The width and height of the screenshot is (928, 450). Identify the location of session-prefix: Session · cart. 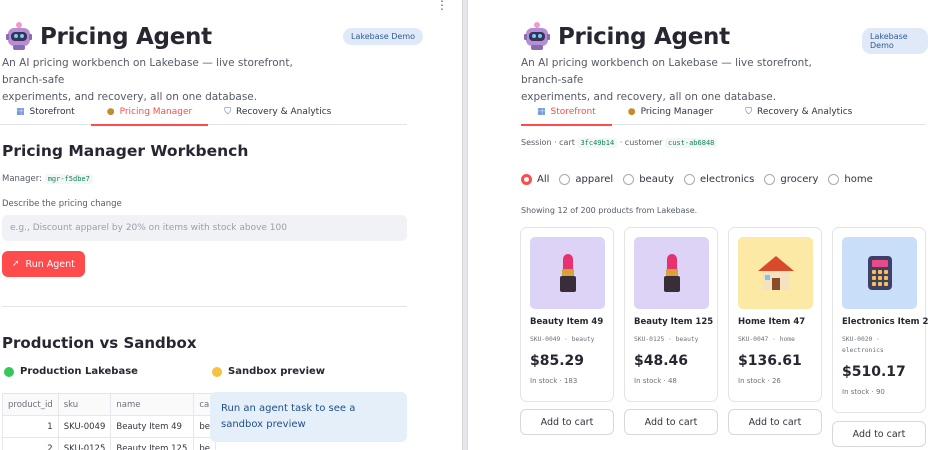
(548, 142).